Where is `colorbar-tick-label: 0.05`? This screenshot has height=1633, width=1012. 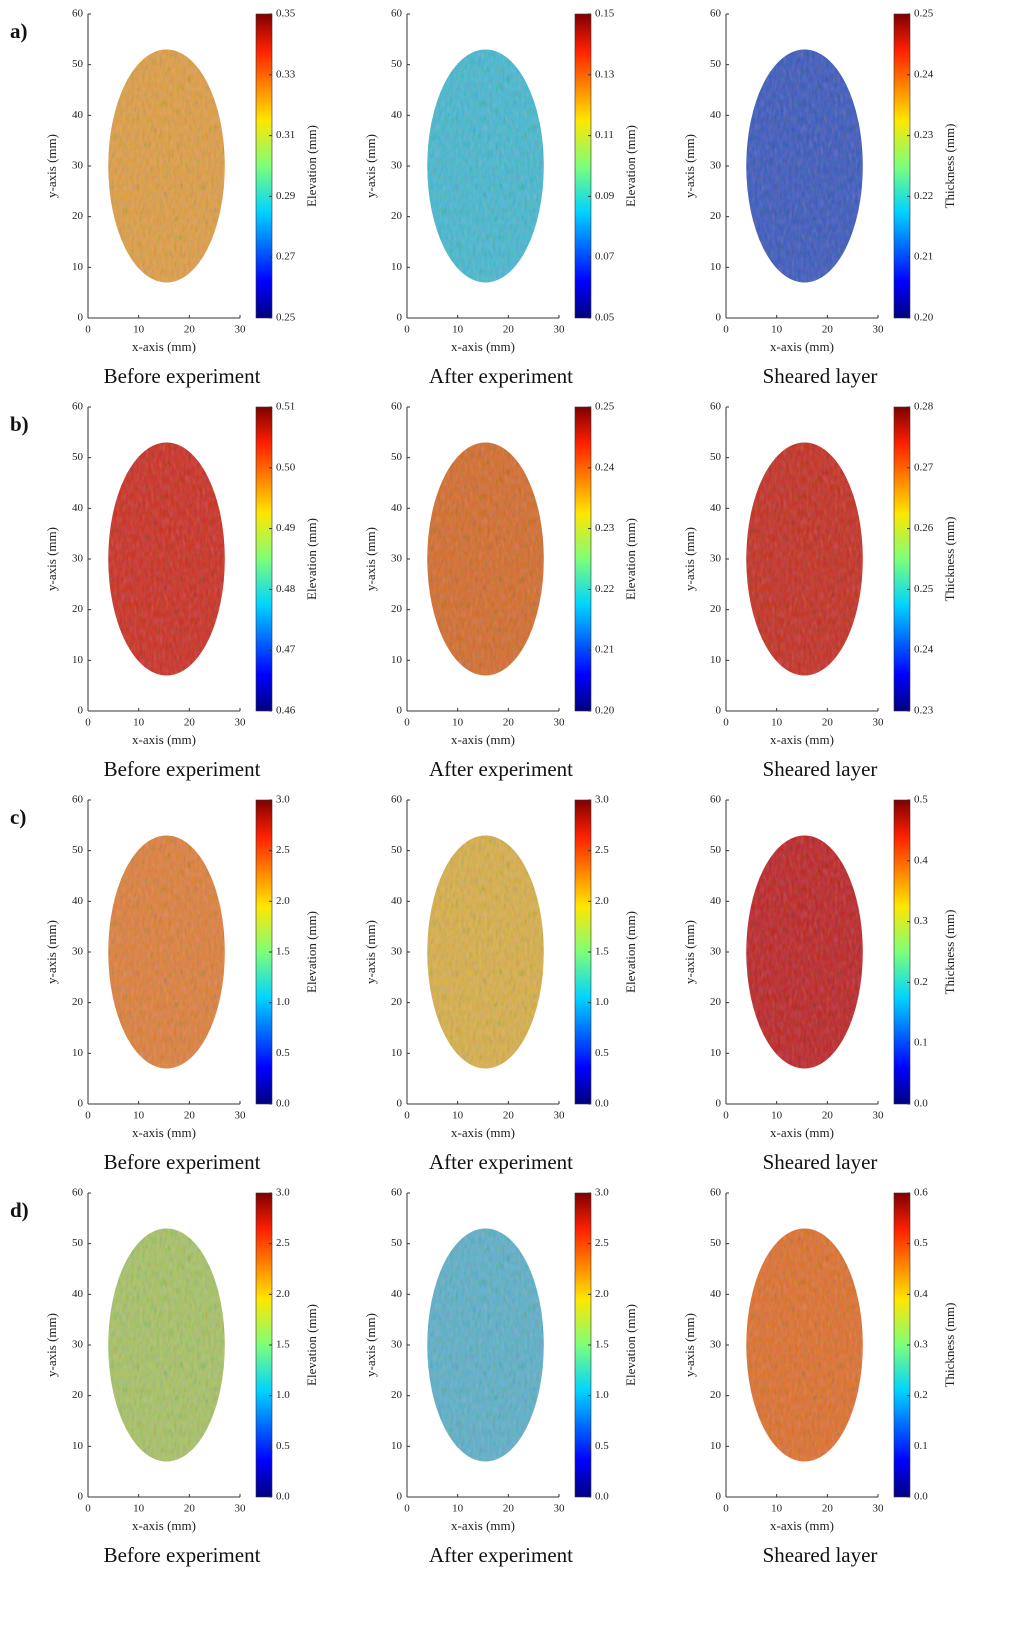
colorbar-tick-label: 0.05 is located at coordinates (605, 318).